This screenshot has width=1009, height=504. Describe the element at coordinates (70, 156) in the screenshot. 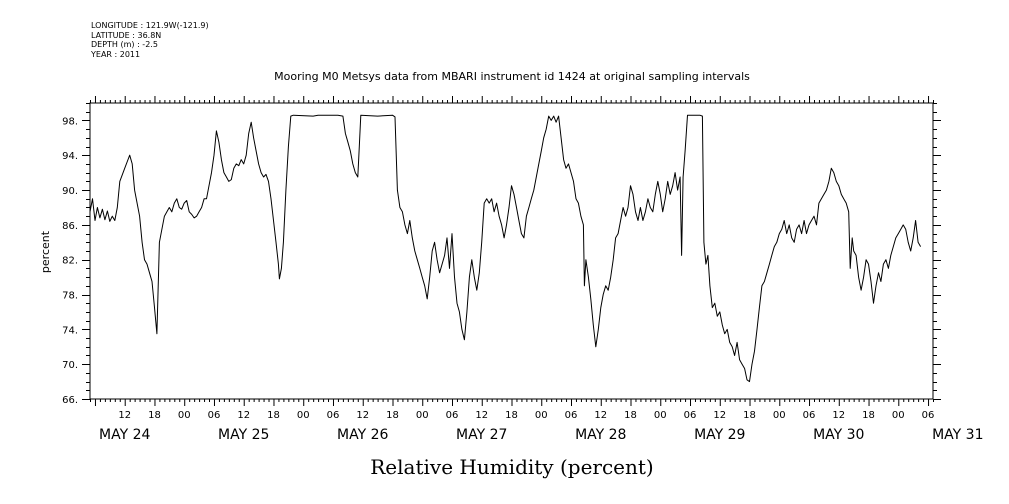

I see `y-tick-label: 94.` at that location.